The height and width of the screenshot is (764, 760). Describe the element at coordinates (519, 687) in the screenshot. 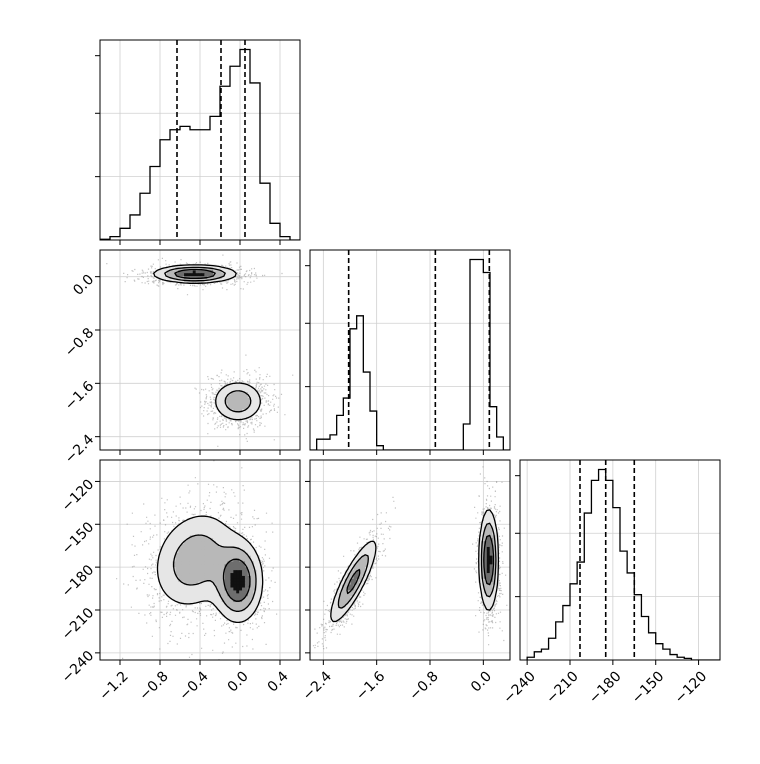

I see `x-tick-label-2-0: −240` at that location.